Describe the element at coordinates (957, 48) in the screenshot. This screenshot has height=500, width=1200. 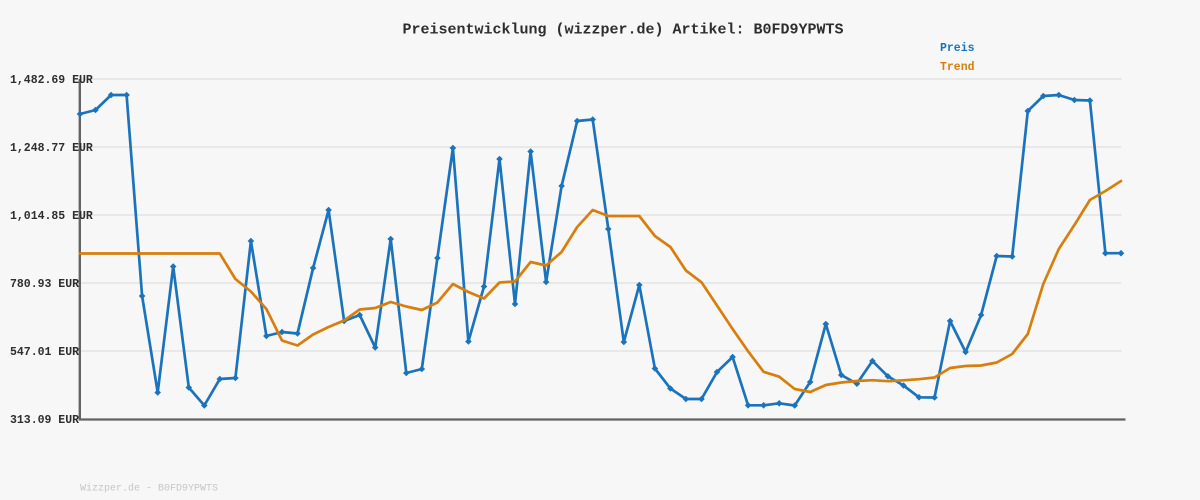
I see `svg-text: Preis` at that location.